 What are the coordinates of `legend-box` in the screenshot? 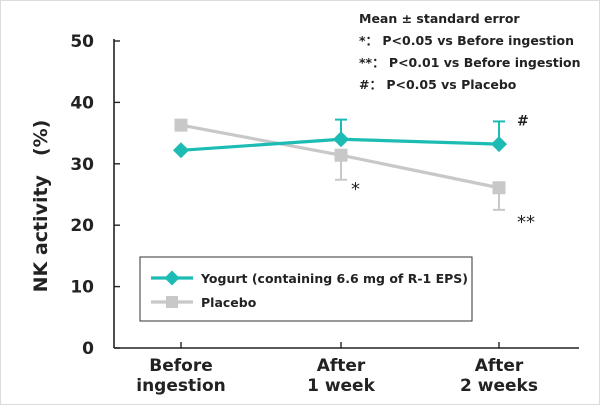 It's located at (306, 289).